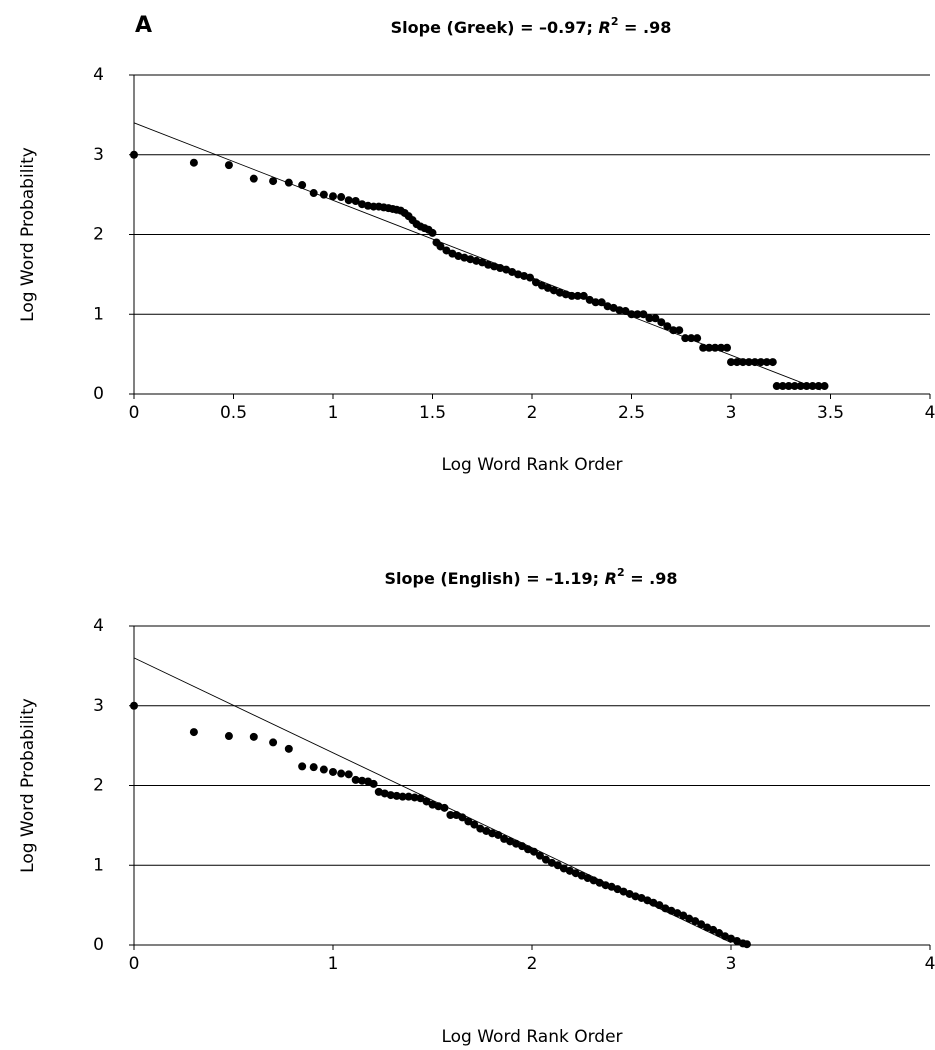 The width and height of the screenshot is (935, 1050). I want to click on x-tick-label: 3.5, so click(830, 413).